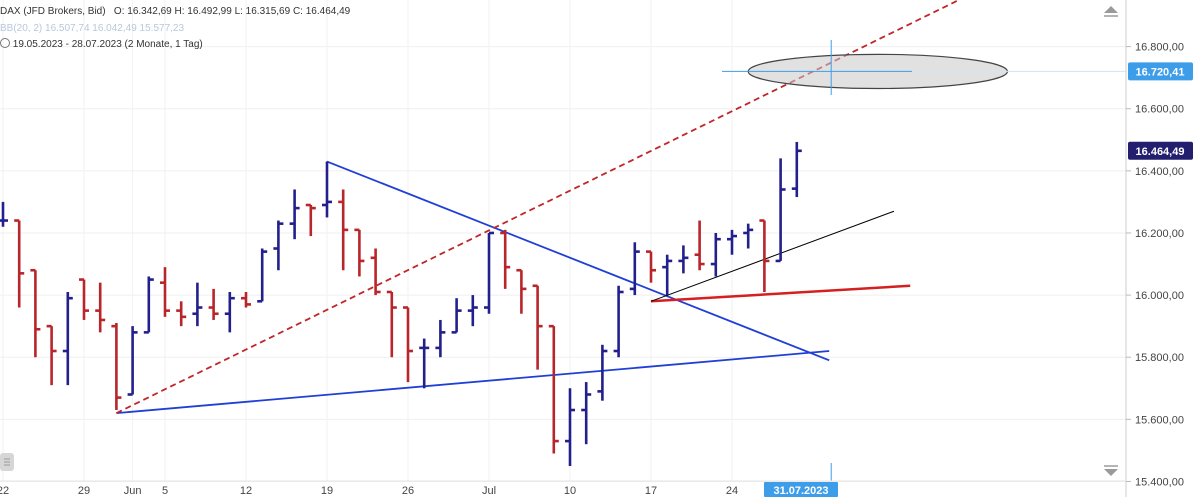 The width and height of the screenshot is (1193, 497). Describe the element at coordinates (489, 491) in the screenshot. I see `x-tick-label: Jul` at that location.